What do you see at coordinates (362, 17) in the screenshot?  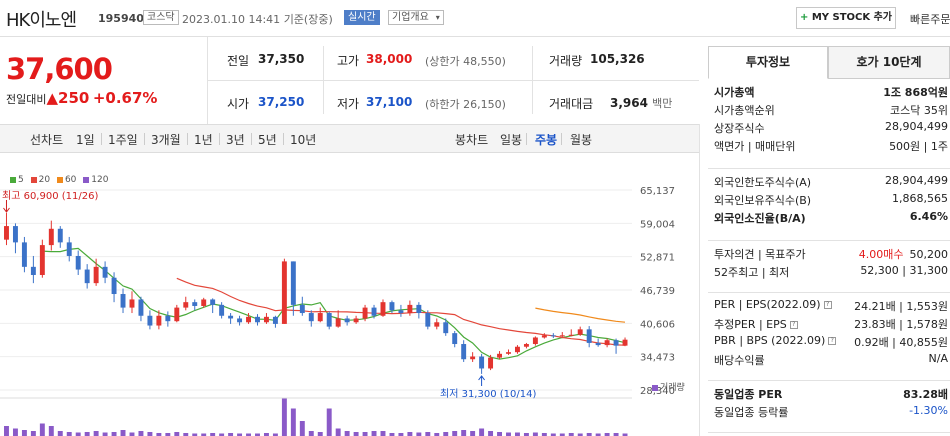 I see `realtime-badge: 실시간` at bounding box center [362, 17].